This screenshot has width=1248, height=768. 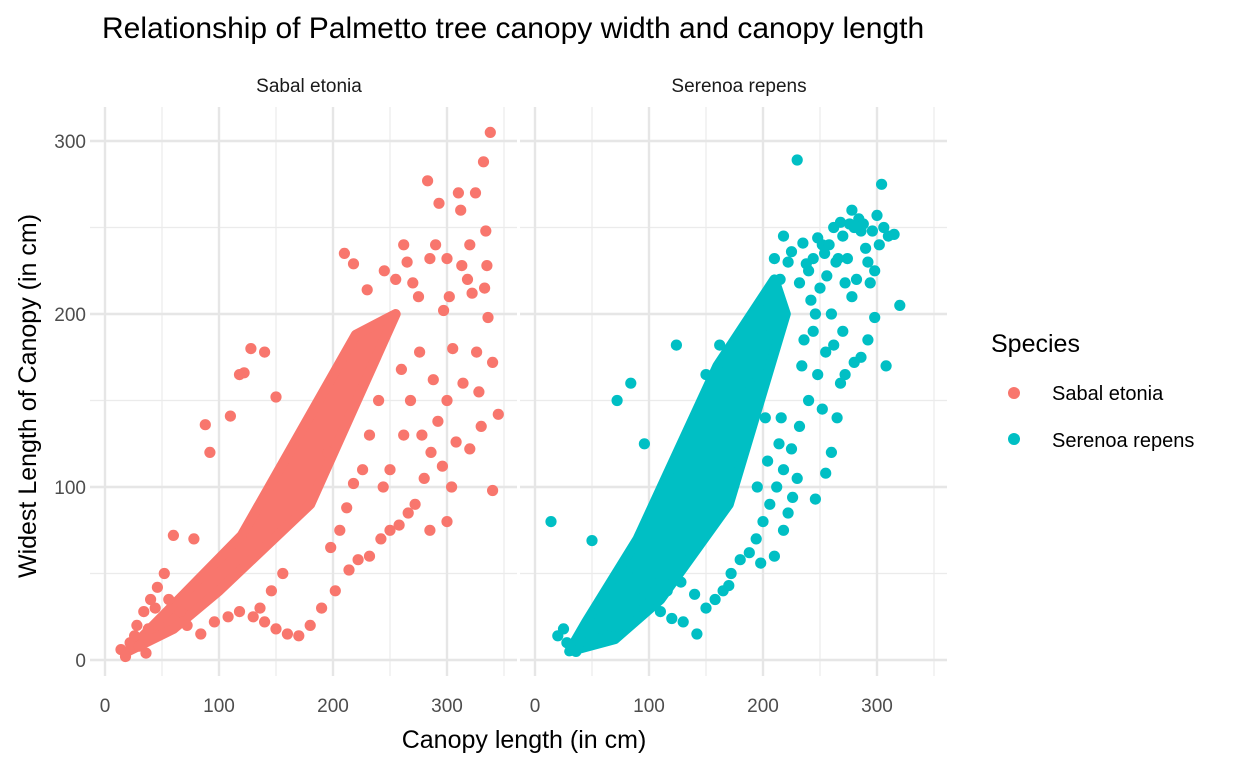 What do you see at coordinates (711, 706) in the screenshot?
I see `x-ticks-serenoa-repens: 0 100 200 300` at bounding box center [711, 706].